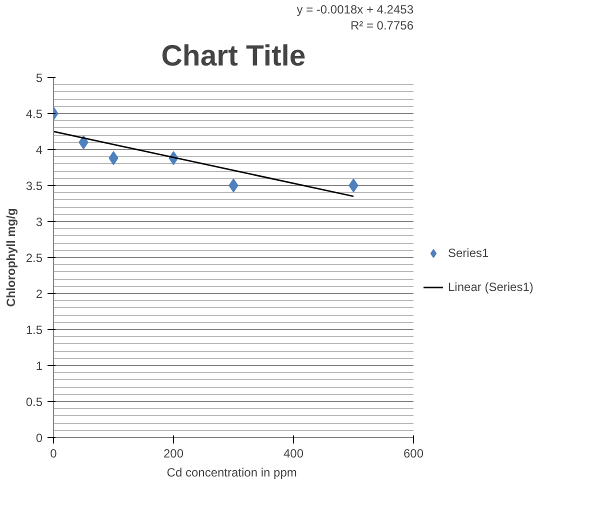 This screenshot has width=602, height=519. What do you see at coordinates (39, 366) in the screenshot?
I see `y-tick-label: 1` at bounding box center [39, 366].